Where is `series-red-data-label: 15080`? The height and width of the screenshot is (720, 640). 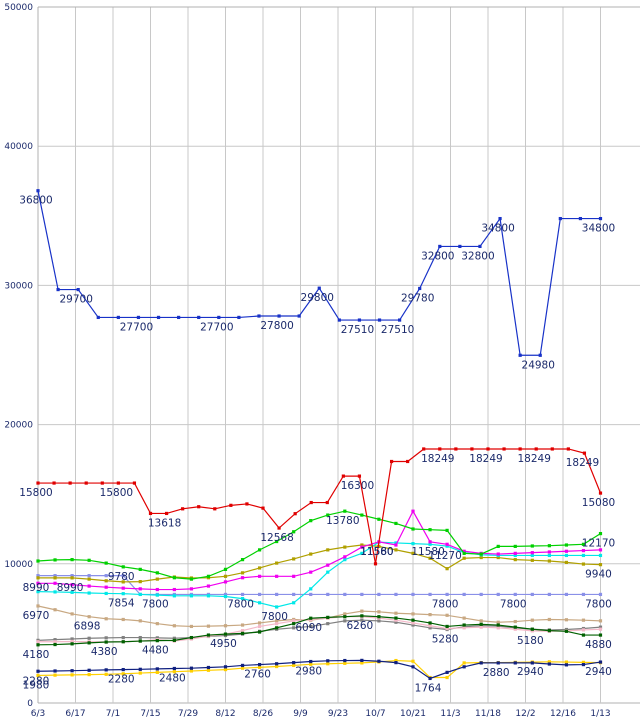
series-red-data-label: 15080 is located at coordinates (598, 503).